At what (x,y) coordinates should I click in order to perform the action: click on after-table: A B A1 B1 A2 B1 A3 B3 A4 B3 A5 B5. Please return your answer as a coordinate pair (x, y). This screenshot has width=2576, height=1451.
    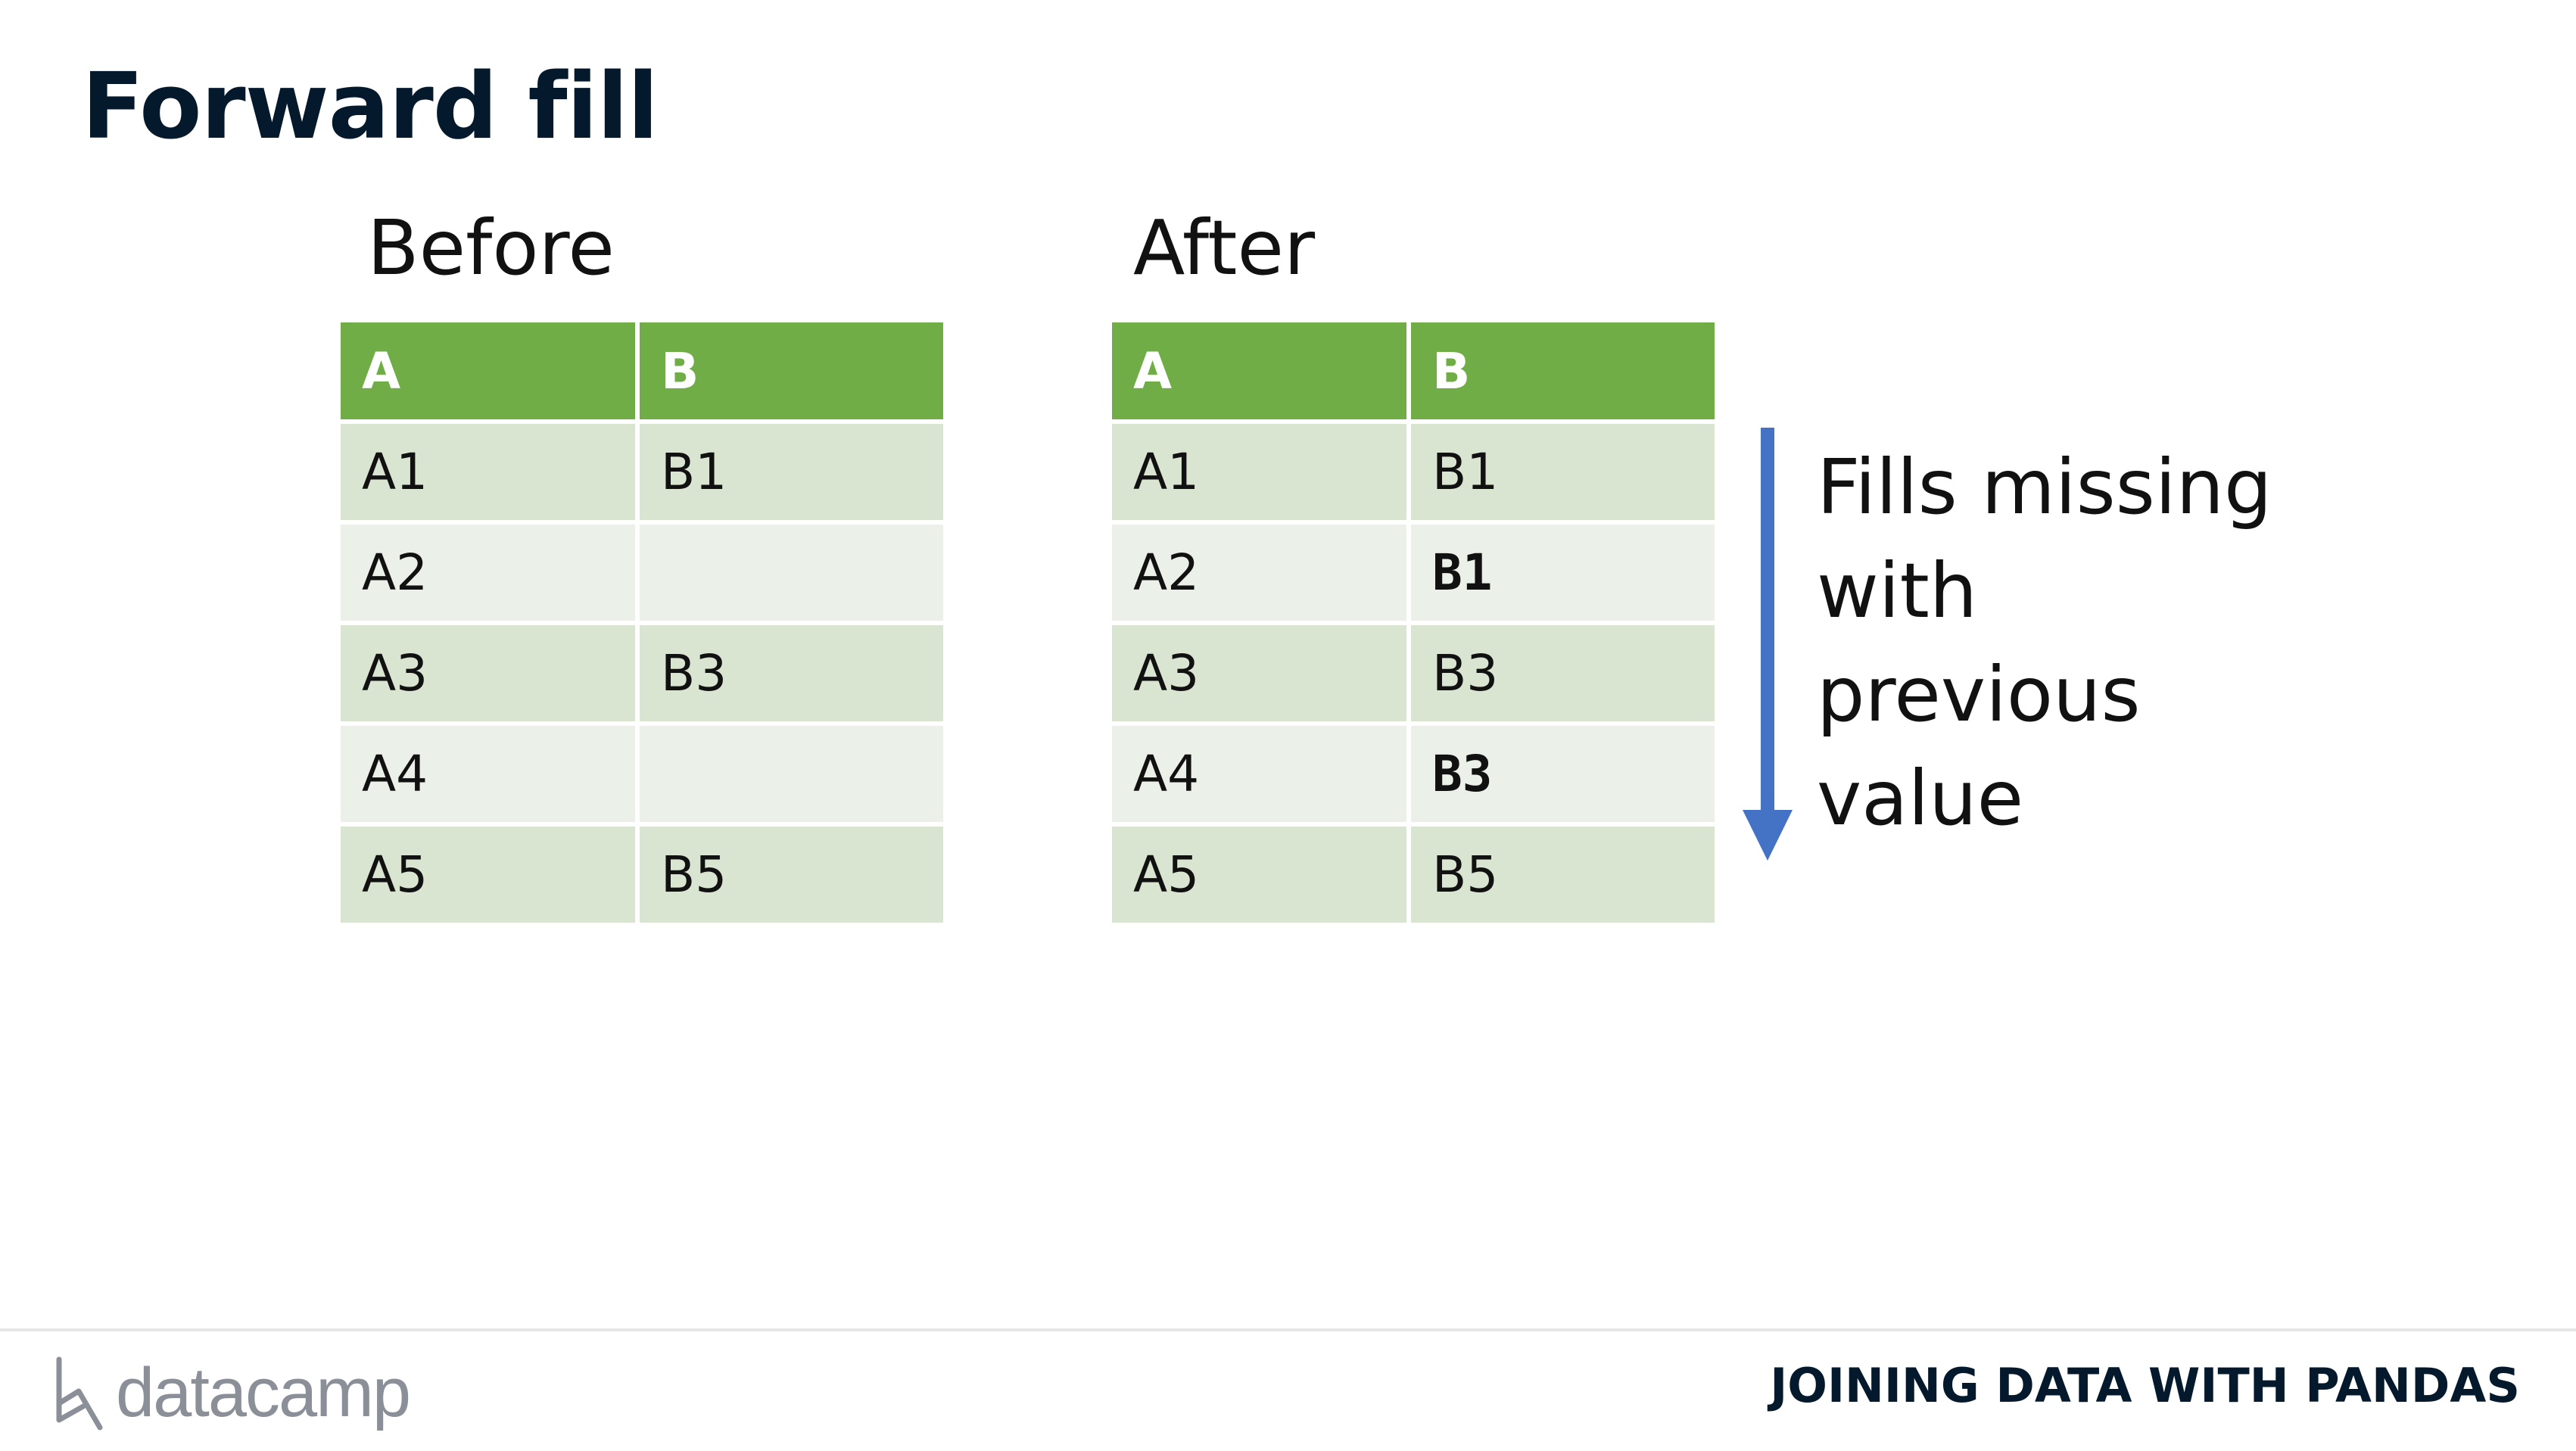
    Looking at the image, I should click on (1413, 622).